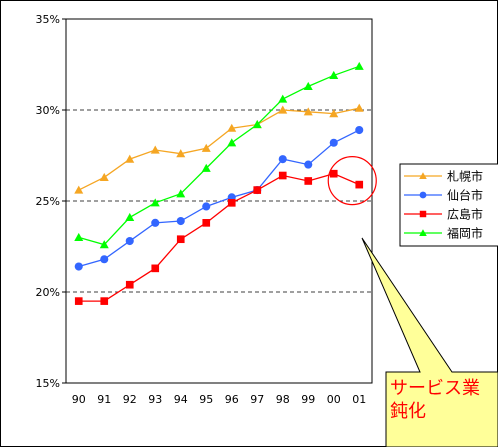  Describe the element at coordinates (308, 399) in the screenshot. I see `x-tick-label: 99` at that location.